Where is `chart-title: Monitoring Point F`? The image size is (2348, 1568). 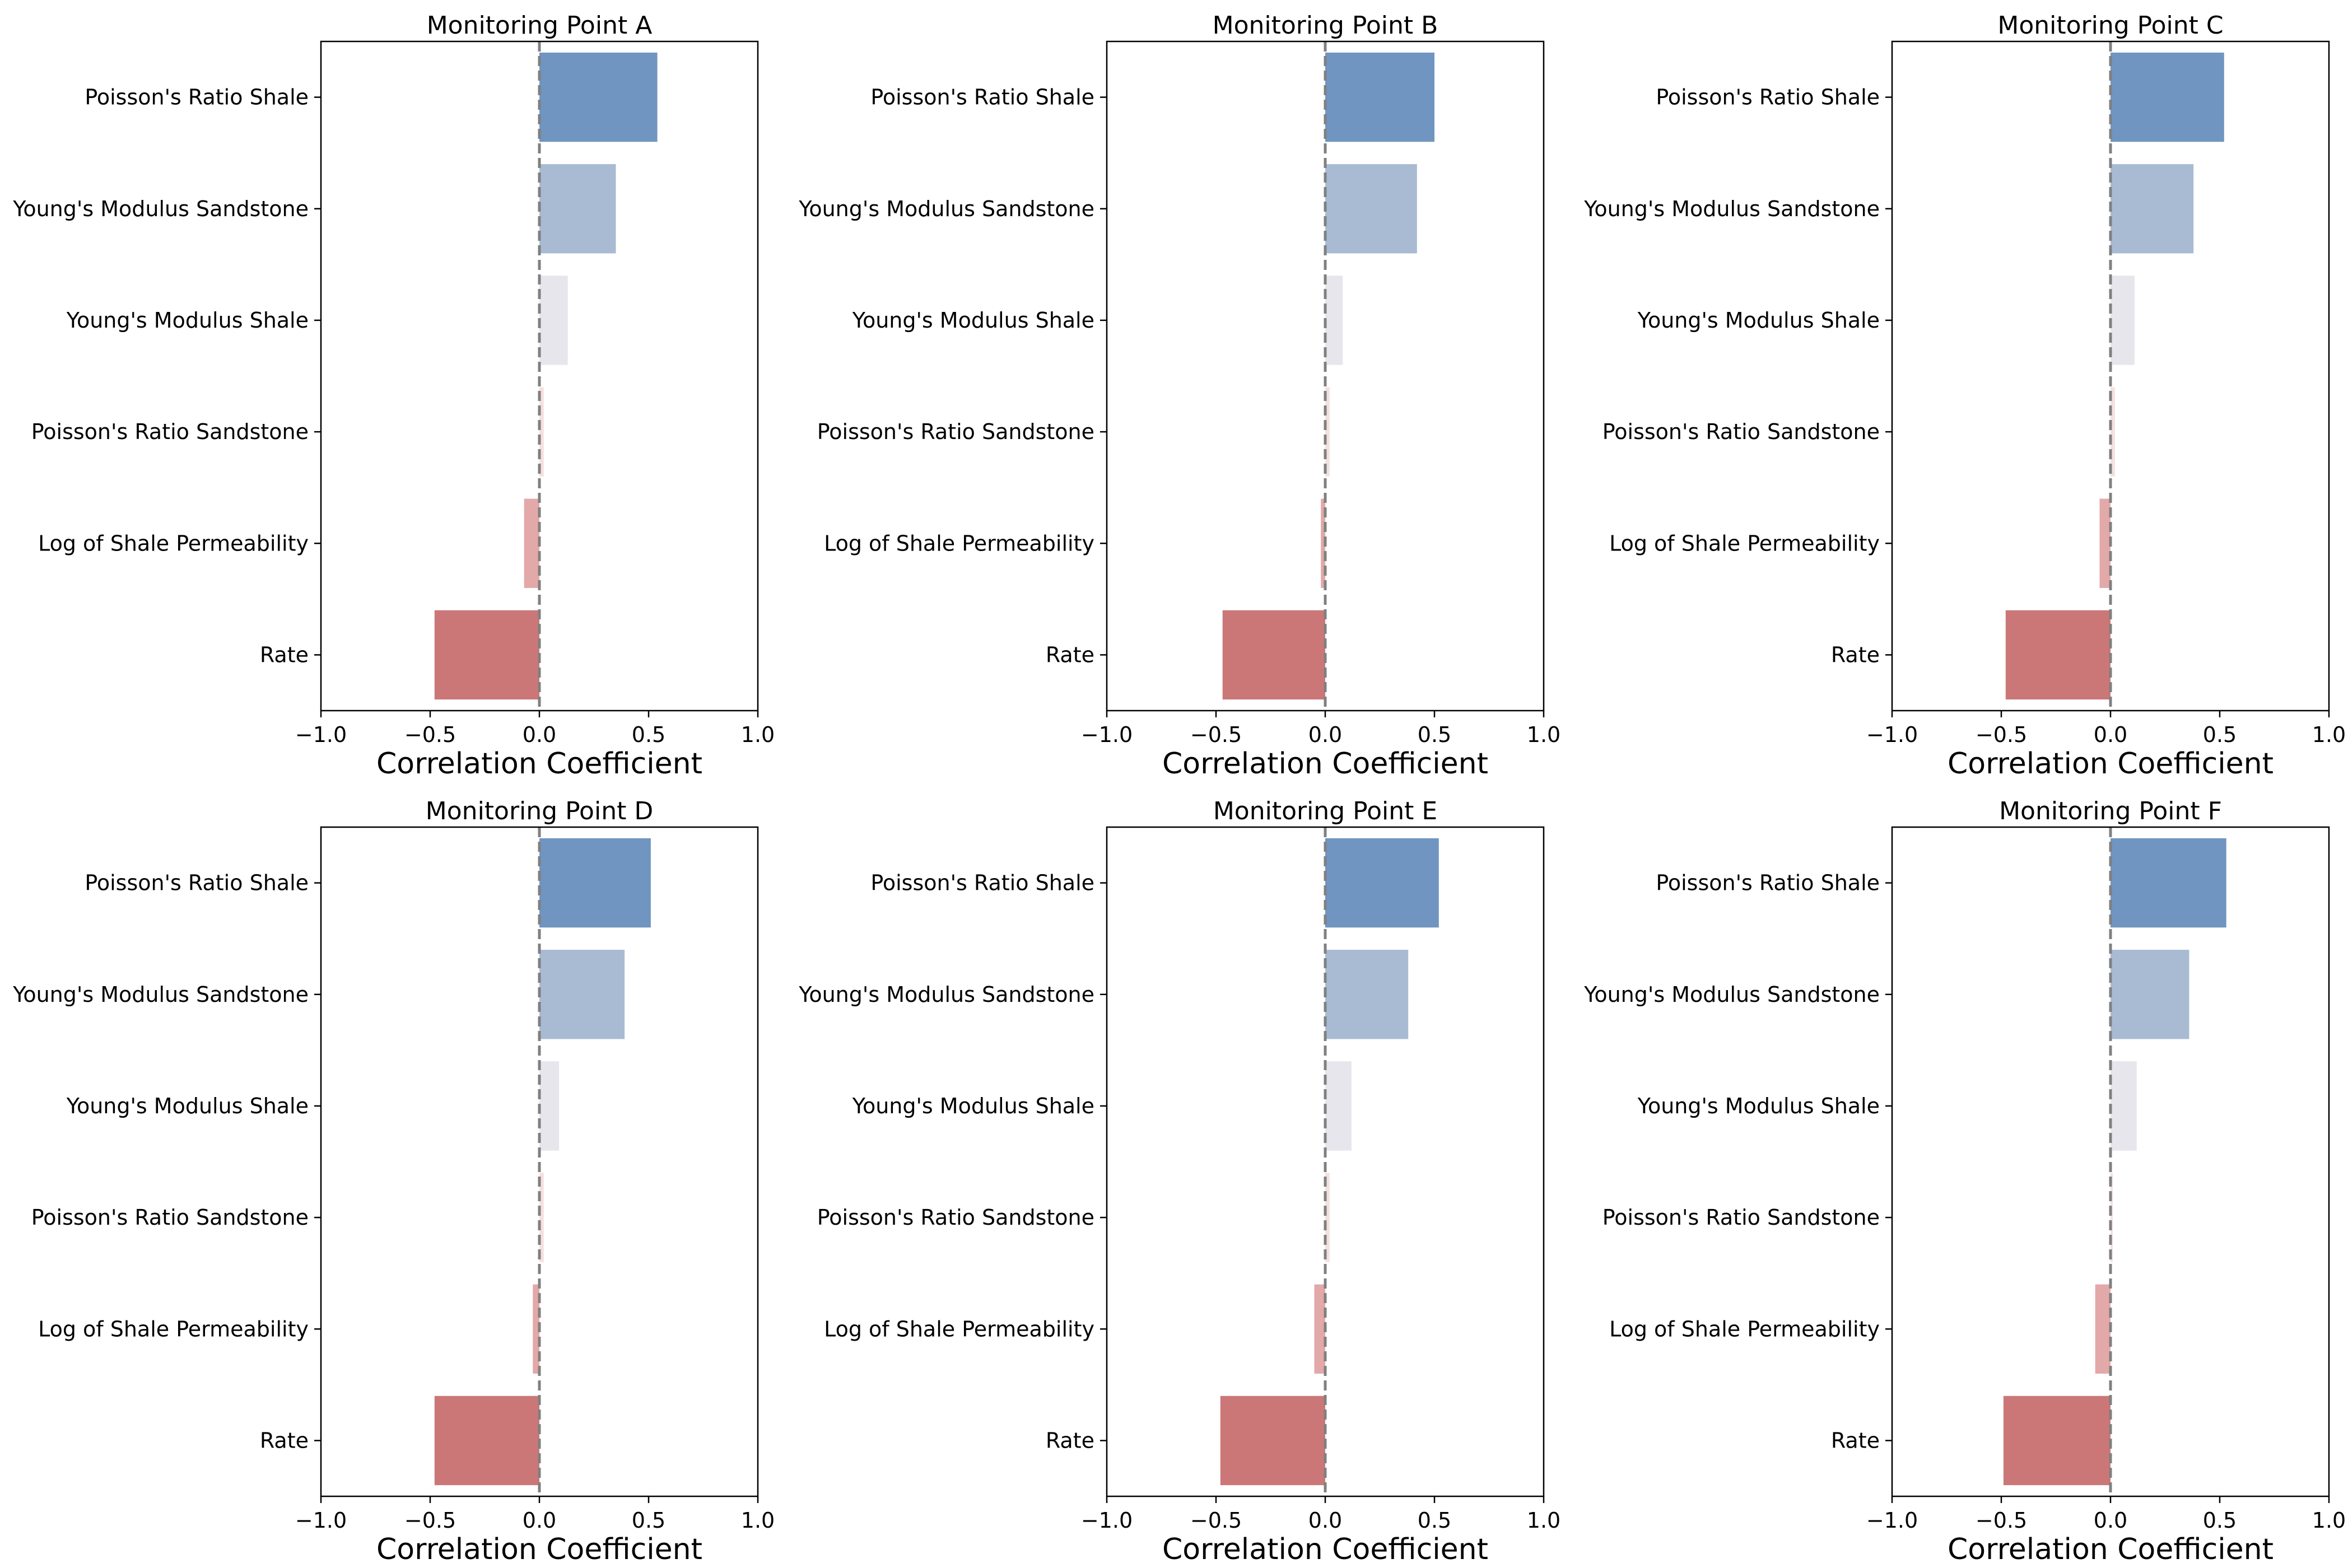 chart-title: Monitoring Point F is located at coordinates (2110, 811).